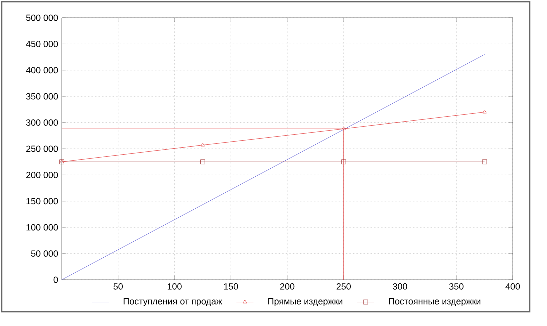 The height and width of the screenshot is (326, 547). What do you see at coordinates (42, 123) in the screenshot?
I see `y-tick-label: 300 000` at bounding box center [42, 123].